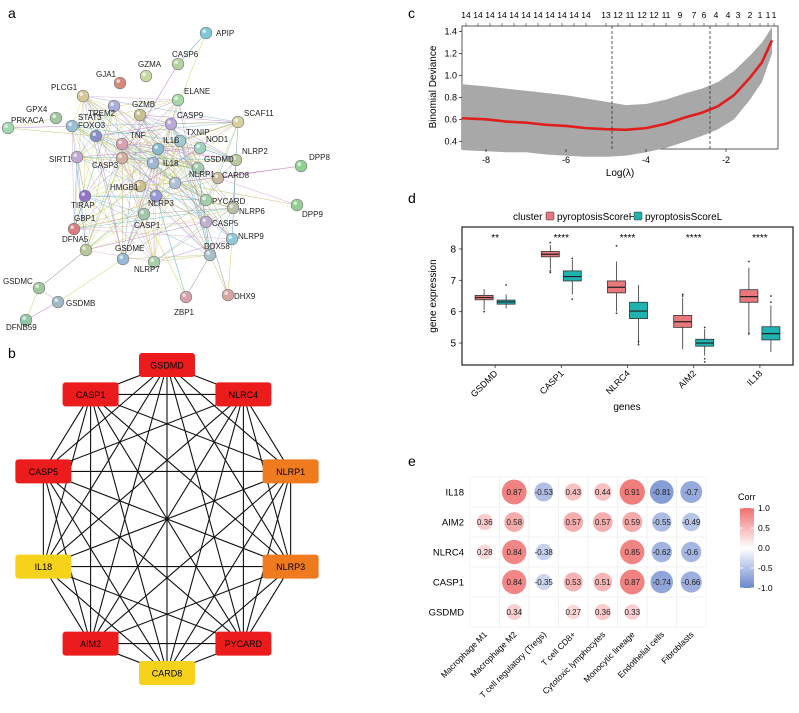 This screenshot has height=713, width=799. I want to click on hub-edges, so click(167, 519).